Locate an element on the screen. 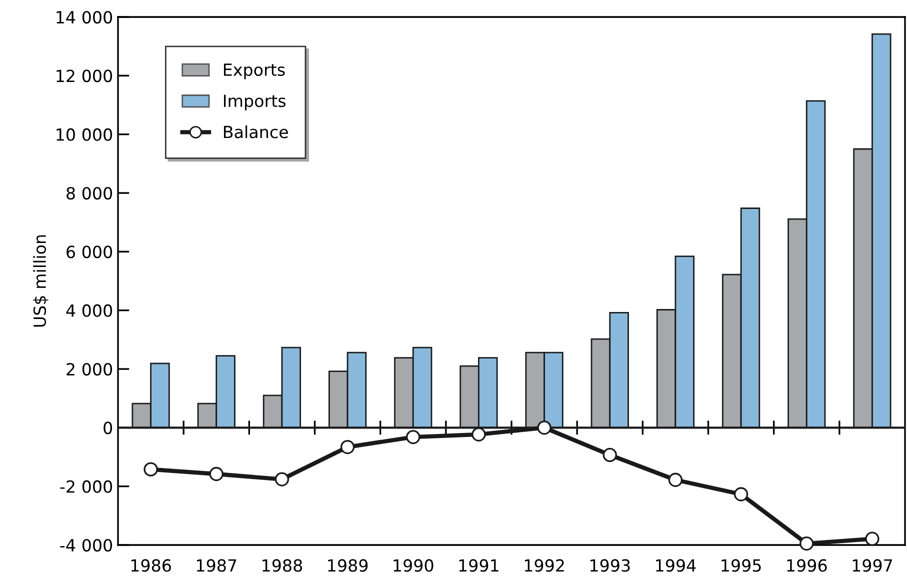 The width and height of the screenshot is (907, 582). y-tick-label: -4 000 is located at coordinates (86, 545).